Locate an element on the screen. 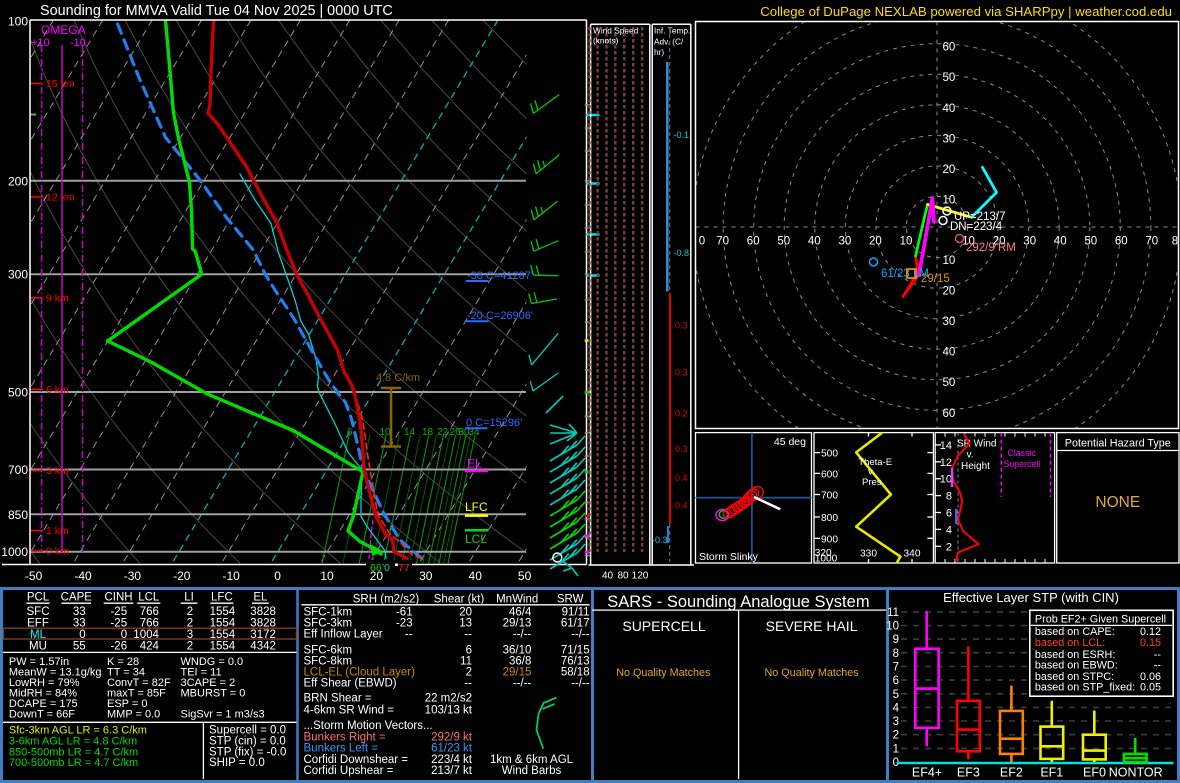  svg-text: 77 is located at coordinates (404, 568).